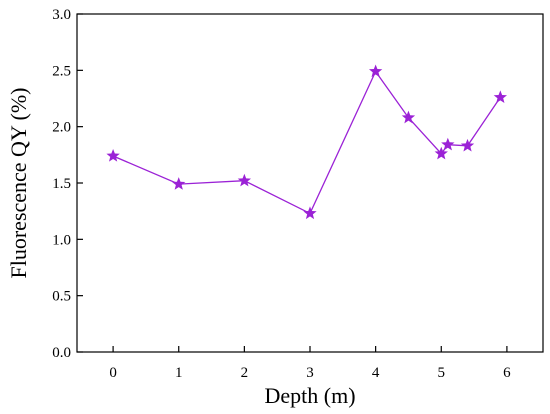 The width and height of the screenshot is (550, 414). Describe the element at coordinates (61, 71) in the screenshot. I see `y-tick-label: 2.5` at that location.